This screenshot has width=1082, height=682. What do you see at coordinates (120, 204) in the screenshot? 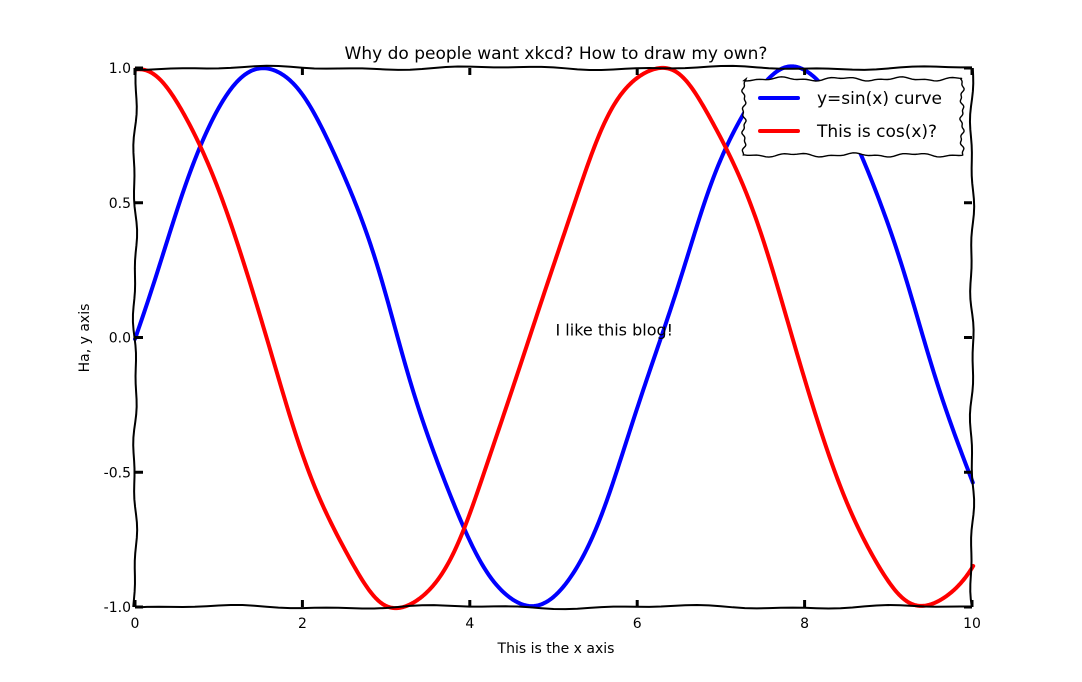
I see `y-tick-label: 0.5` at bounding box center [120, 204].